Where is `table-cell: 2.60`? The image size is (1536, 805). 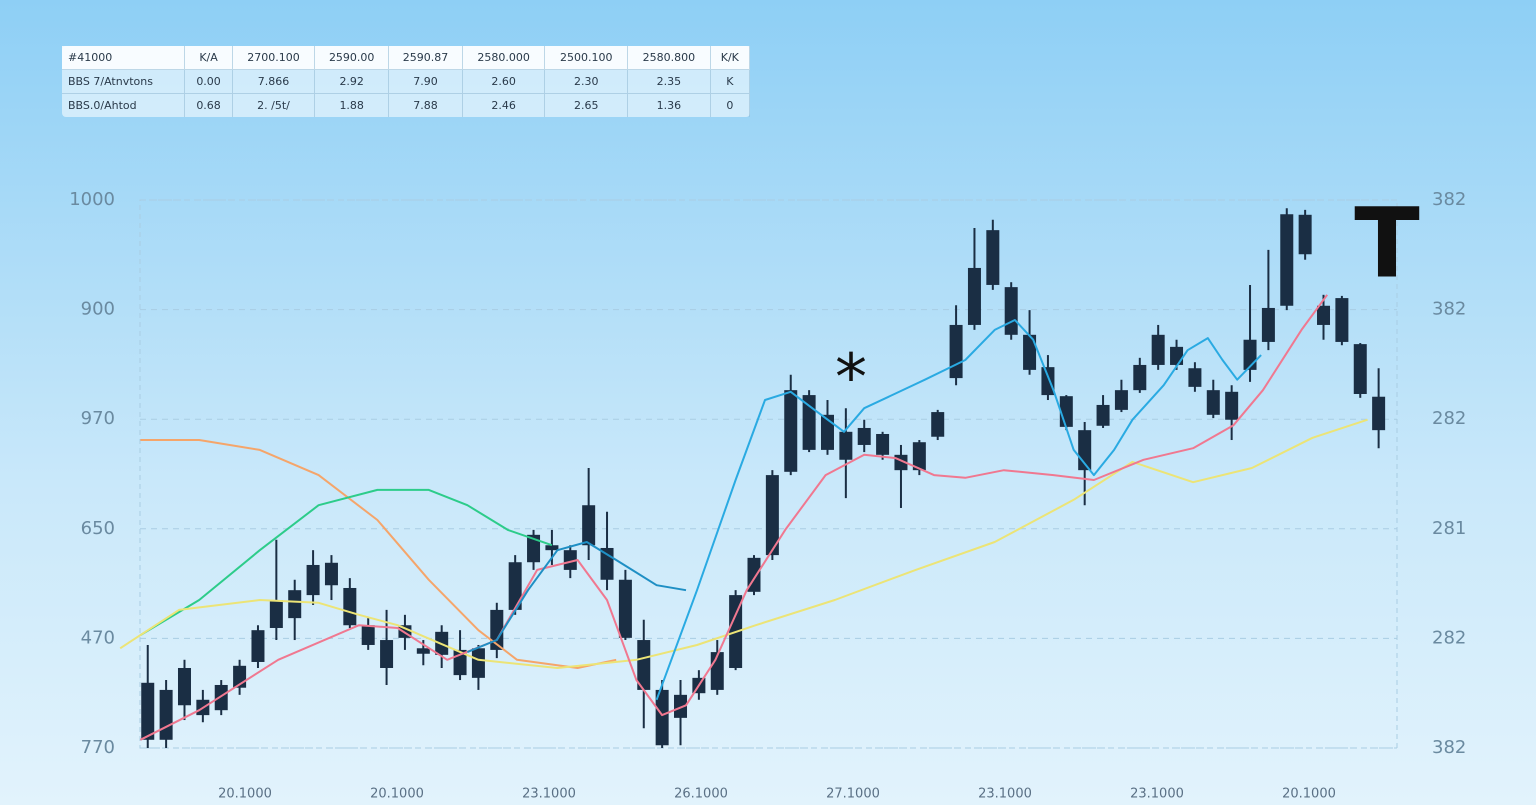
table-cell: 2.60 is located at coordinates (504, 81).